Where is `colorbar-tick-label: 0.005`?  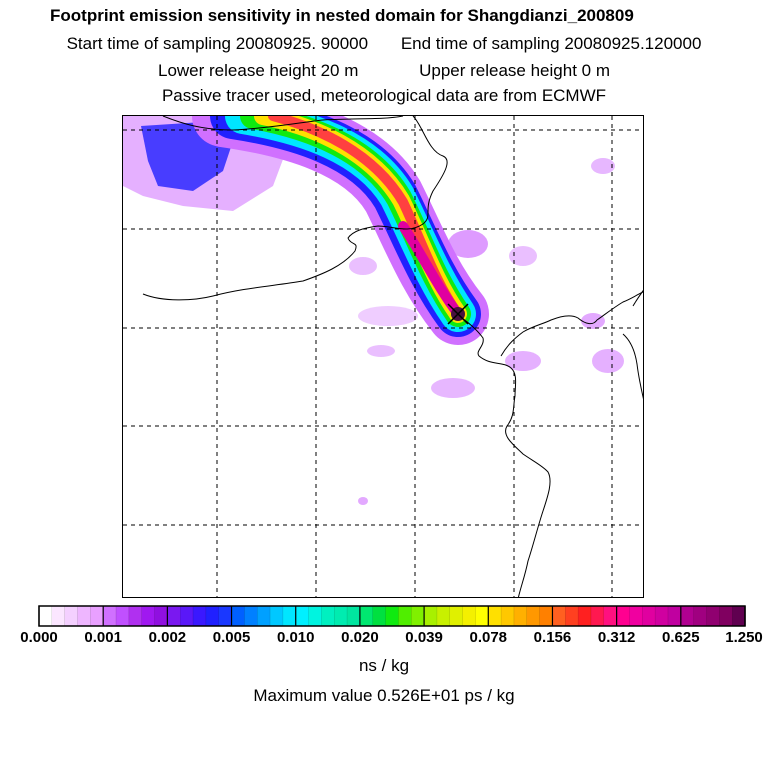
colorbar-tick-label: 0.005 is located at coordinates (231, 637).